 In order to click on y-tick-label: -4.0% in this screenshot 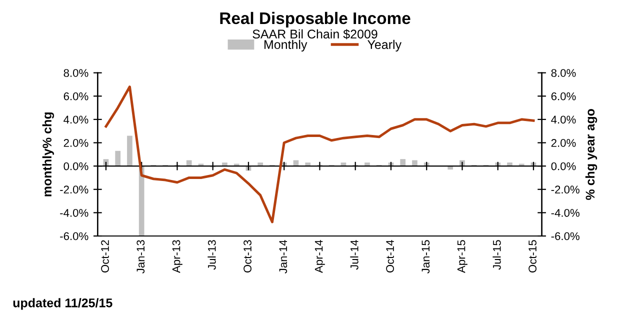, I will do `click(74, 212)`.